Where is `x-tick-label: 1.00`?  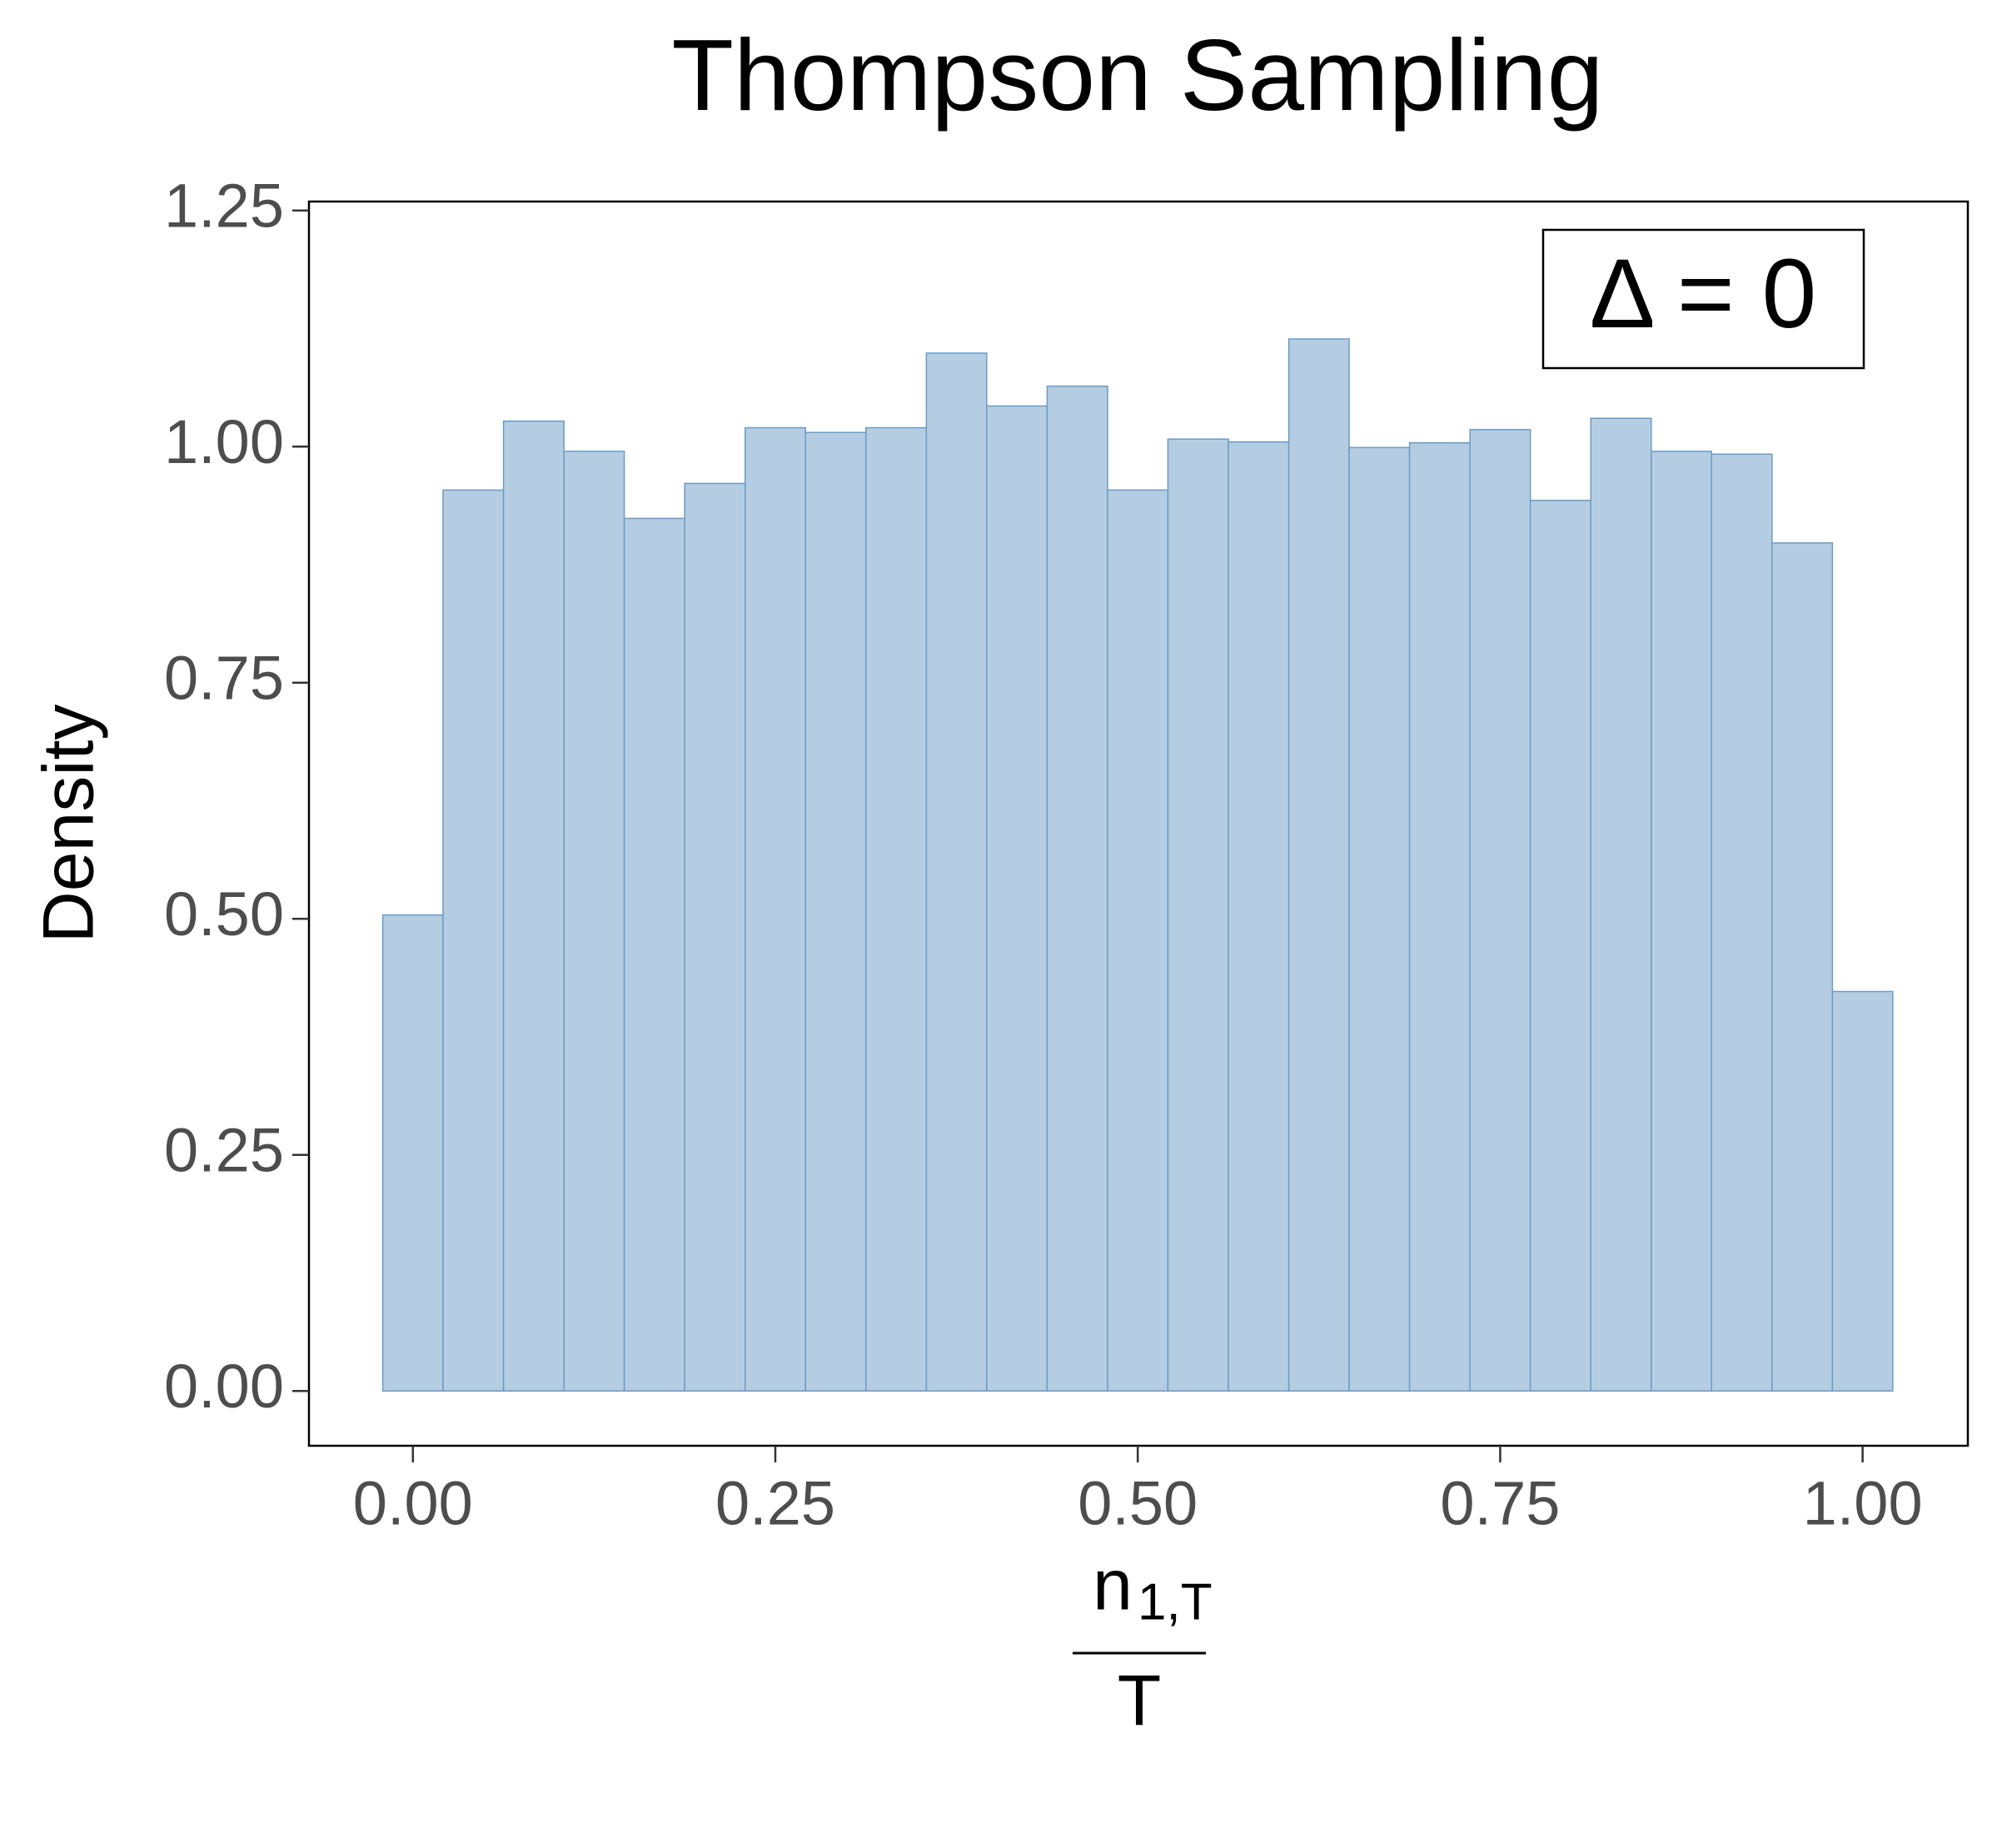
x-tick-label: 1.00 is located at coordinates (1863, 1503).